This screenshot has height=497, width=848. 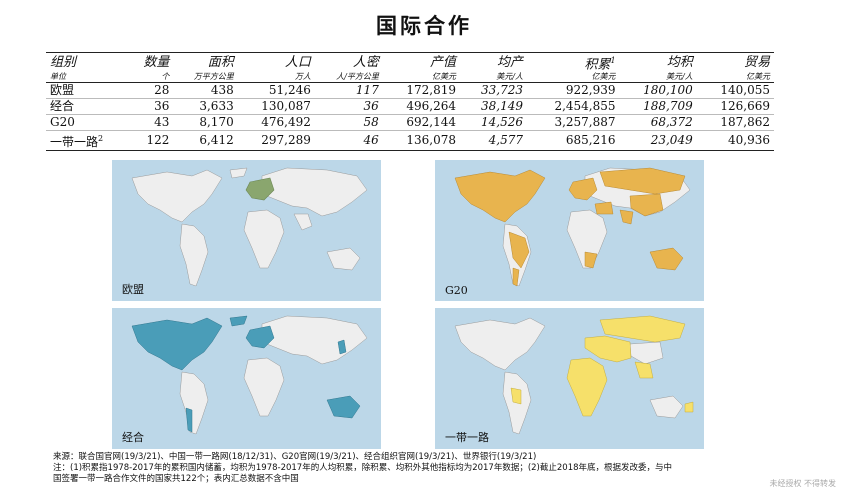 What do you see at coordinates (260, 189) in the screenshot?
I see `eu-region` at bounding box center [260, 189].